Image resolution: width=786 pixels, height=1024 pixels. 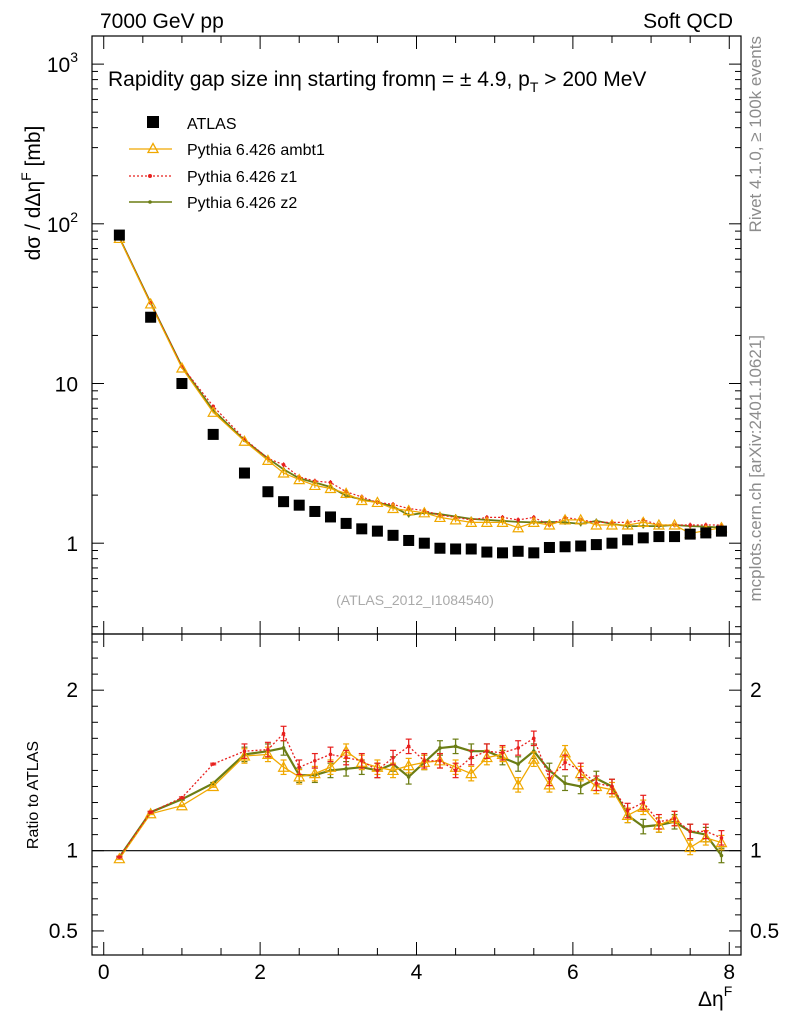 I want to click on ratio-y-tick-label-right: 1, so click(x=756, y=851).